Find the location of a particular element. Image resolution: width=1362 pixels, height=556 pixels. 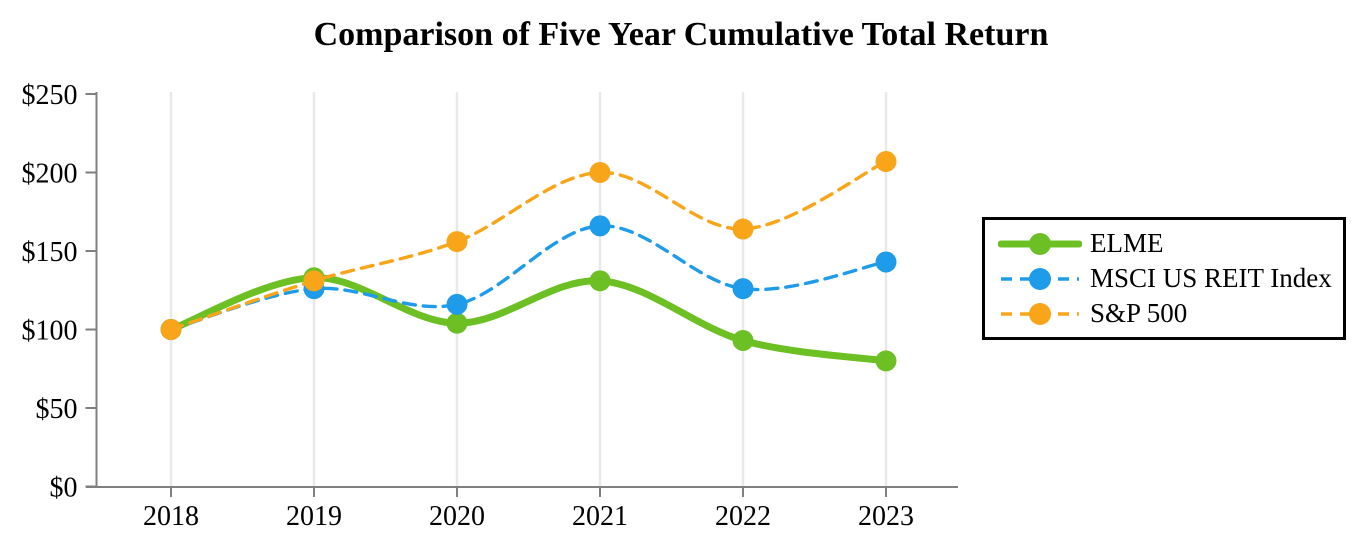

x-axis-tick-label: 2022 is located at coordinates (743, 516).